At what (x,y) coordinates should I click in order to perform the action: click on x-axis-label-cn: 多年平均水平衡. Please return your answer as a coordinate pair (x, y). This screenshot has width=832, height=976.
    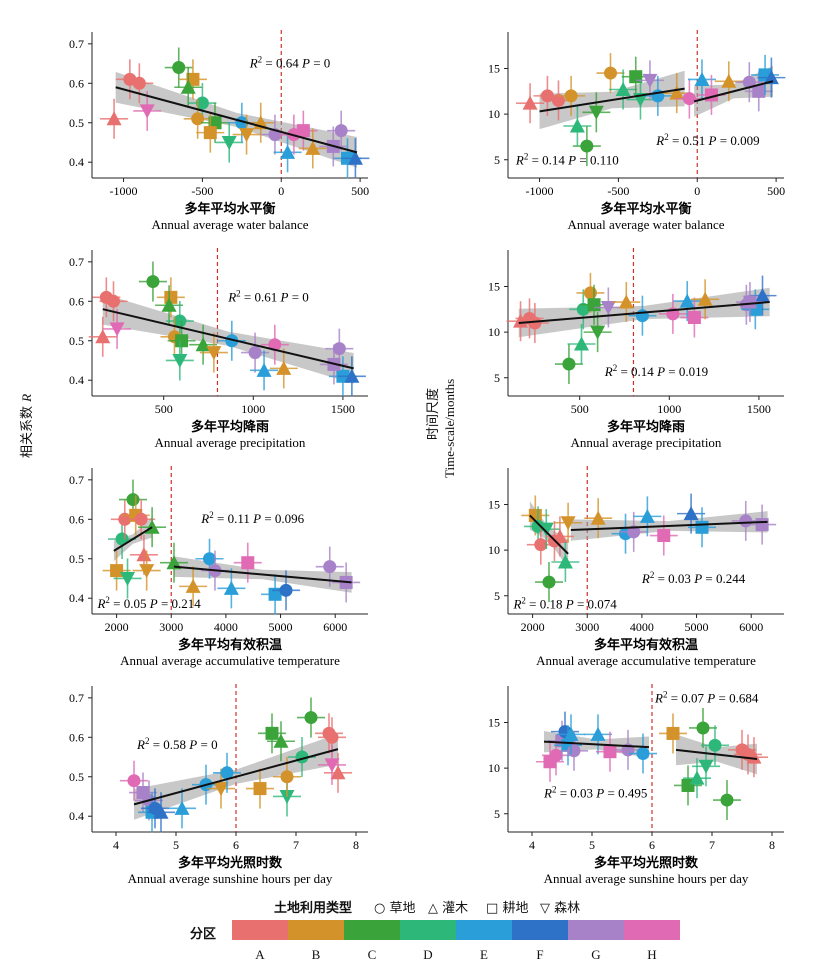
    Looking at the image, I should click on (645, 209).